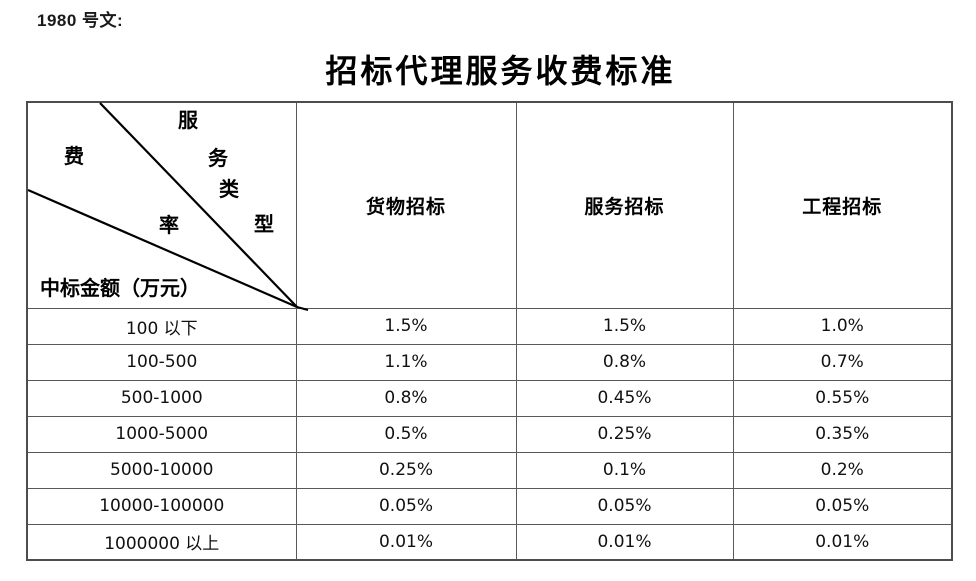 This screenshot has height=581, width=976. I want to click on row-label: 1000000 以上, so click(161, 542).